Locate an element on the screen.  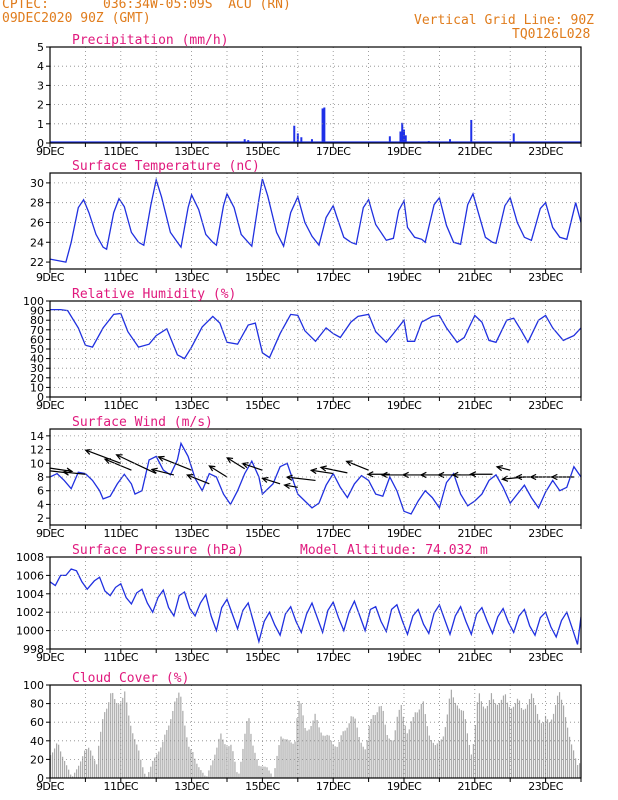
y-tick-label: 2 is located at coordinates (40, 518).